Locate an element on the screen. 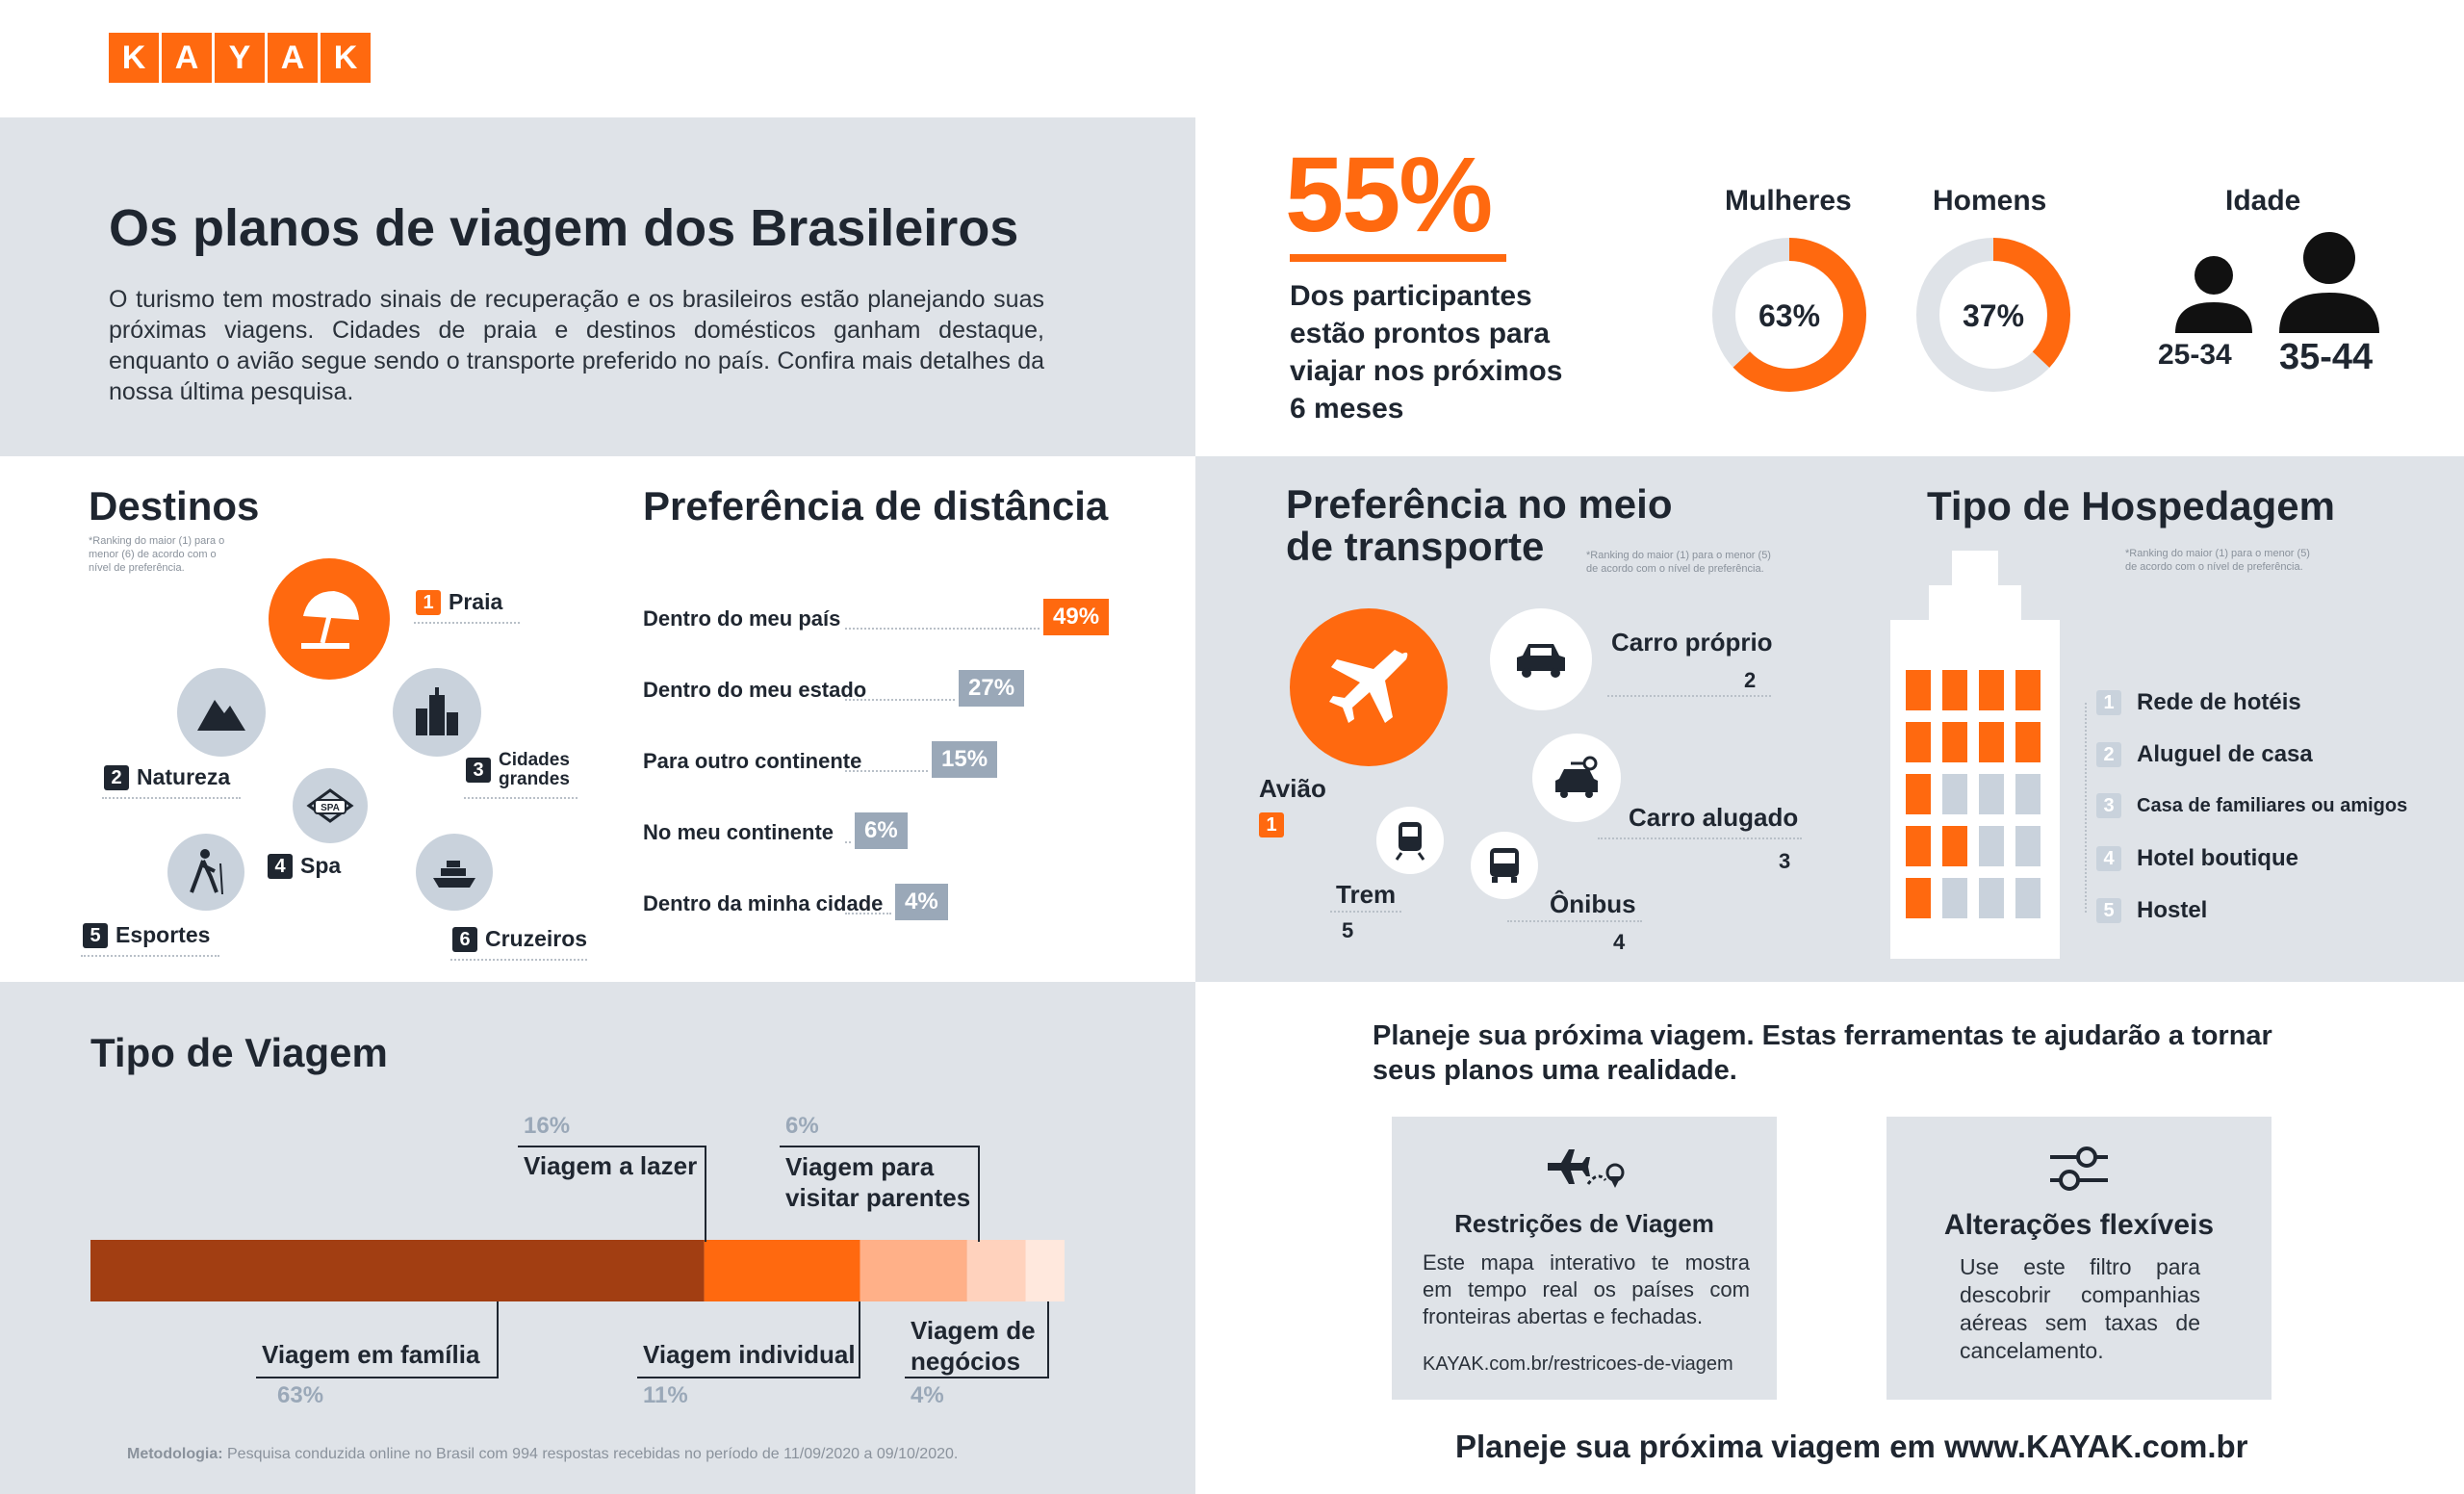 Image resolution: width=2464 pixels, height=1494 pixels. hotel-building-icon is located at coordinates (1975, 755).